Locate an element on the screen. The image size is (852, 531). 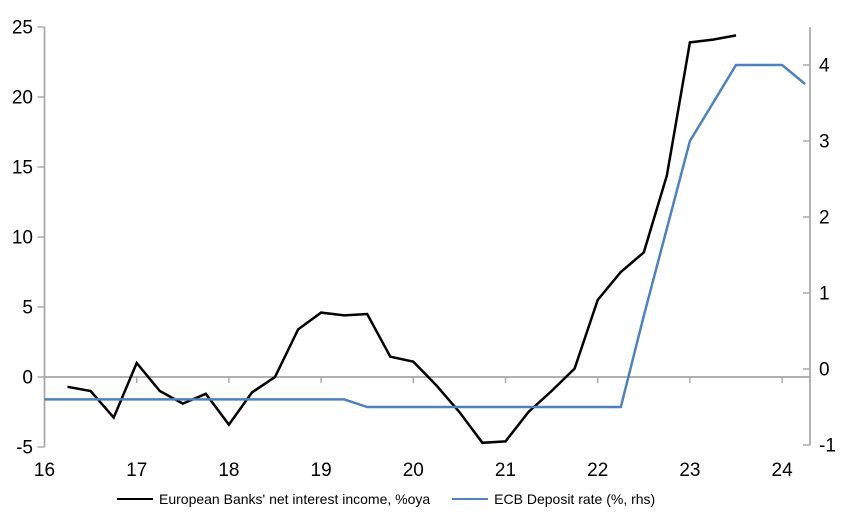
right-axis-tick-label: 2 is located at coordinates (824, 218).